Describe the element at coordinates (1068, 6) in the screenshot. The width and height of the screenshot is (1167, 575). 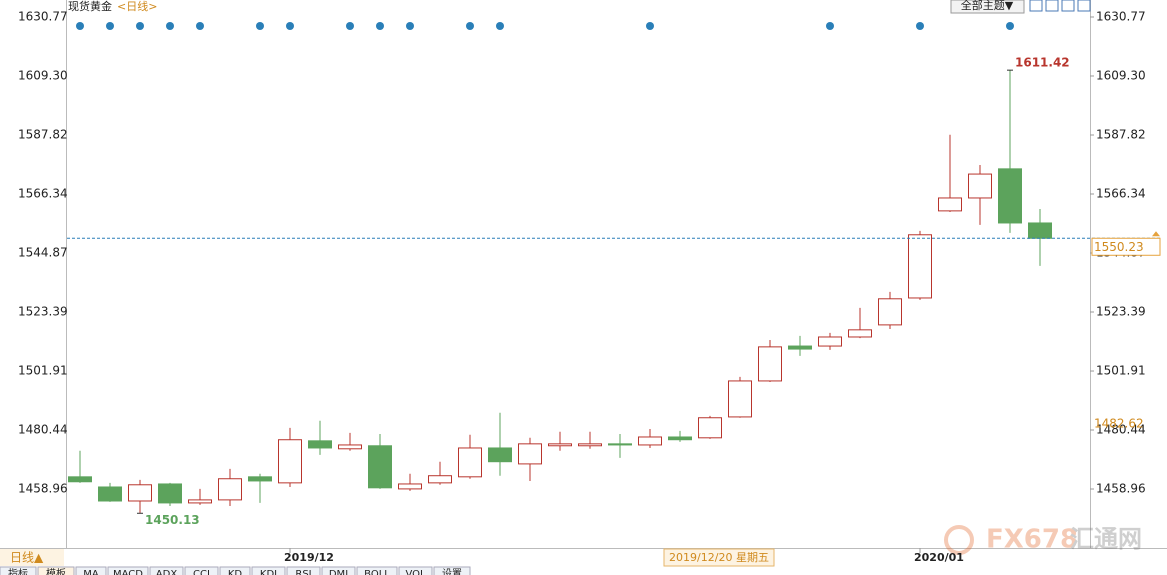
I see `fit-icon` at that location.